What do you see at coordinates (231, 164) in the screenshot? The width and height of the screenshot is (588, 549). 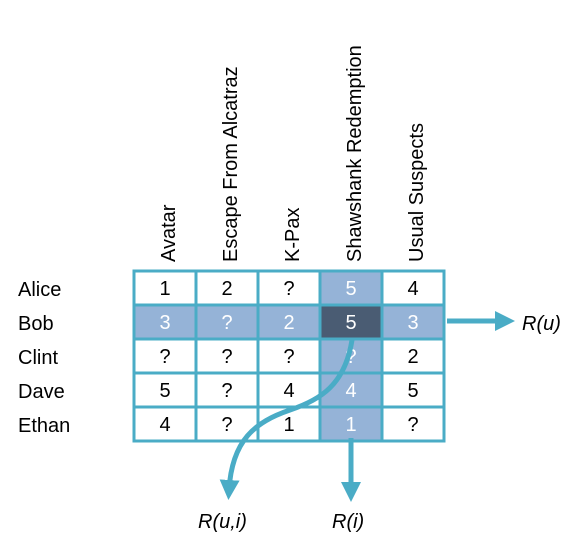 I see `movie-header-escape-from-alcatraz: Escape From Alcatraz` at bounding box center [231, 164].